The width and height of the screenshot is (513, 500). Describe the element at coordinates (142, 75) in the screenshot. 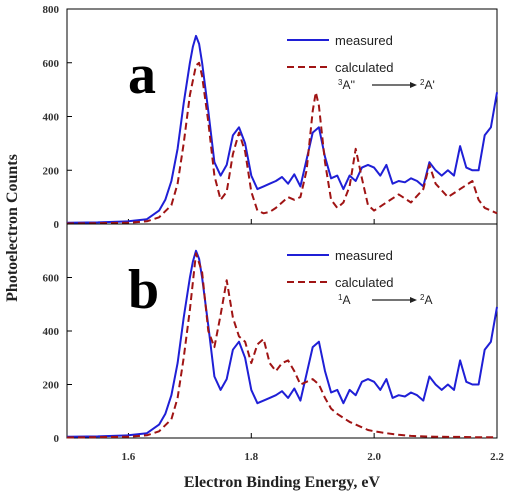

I see `panel-label-a: a` at that location.